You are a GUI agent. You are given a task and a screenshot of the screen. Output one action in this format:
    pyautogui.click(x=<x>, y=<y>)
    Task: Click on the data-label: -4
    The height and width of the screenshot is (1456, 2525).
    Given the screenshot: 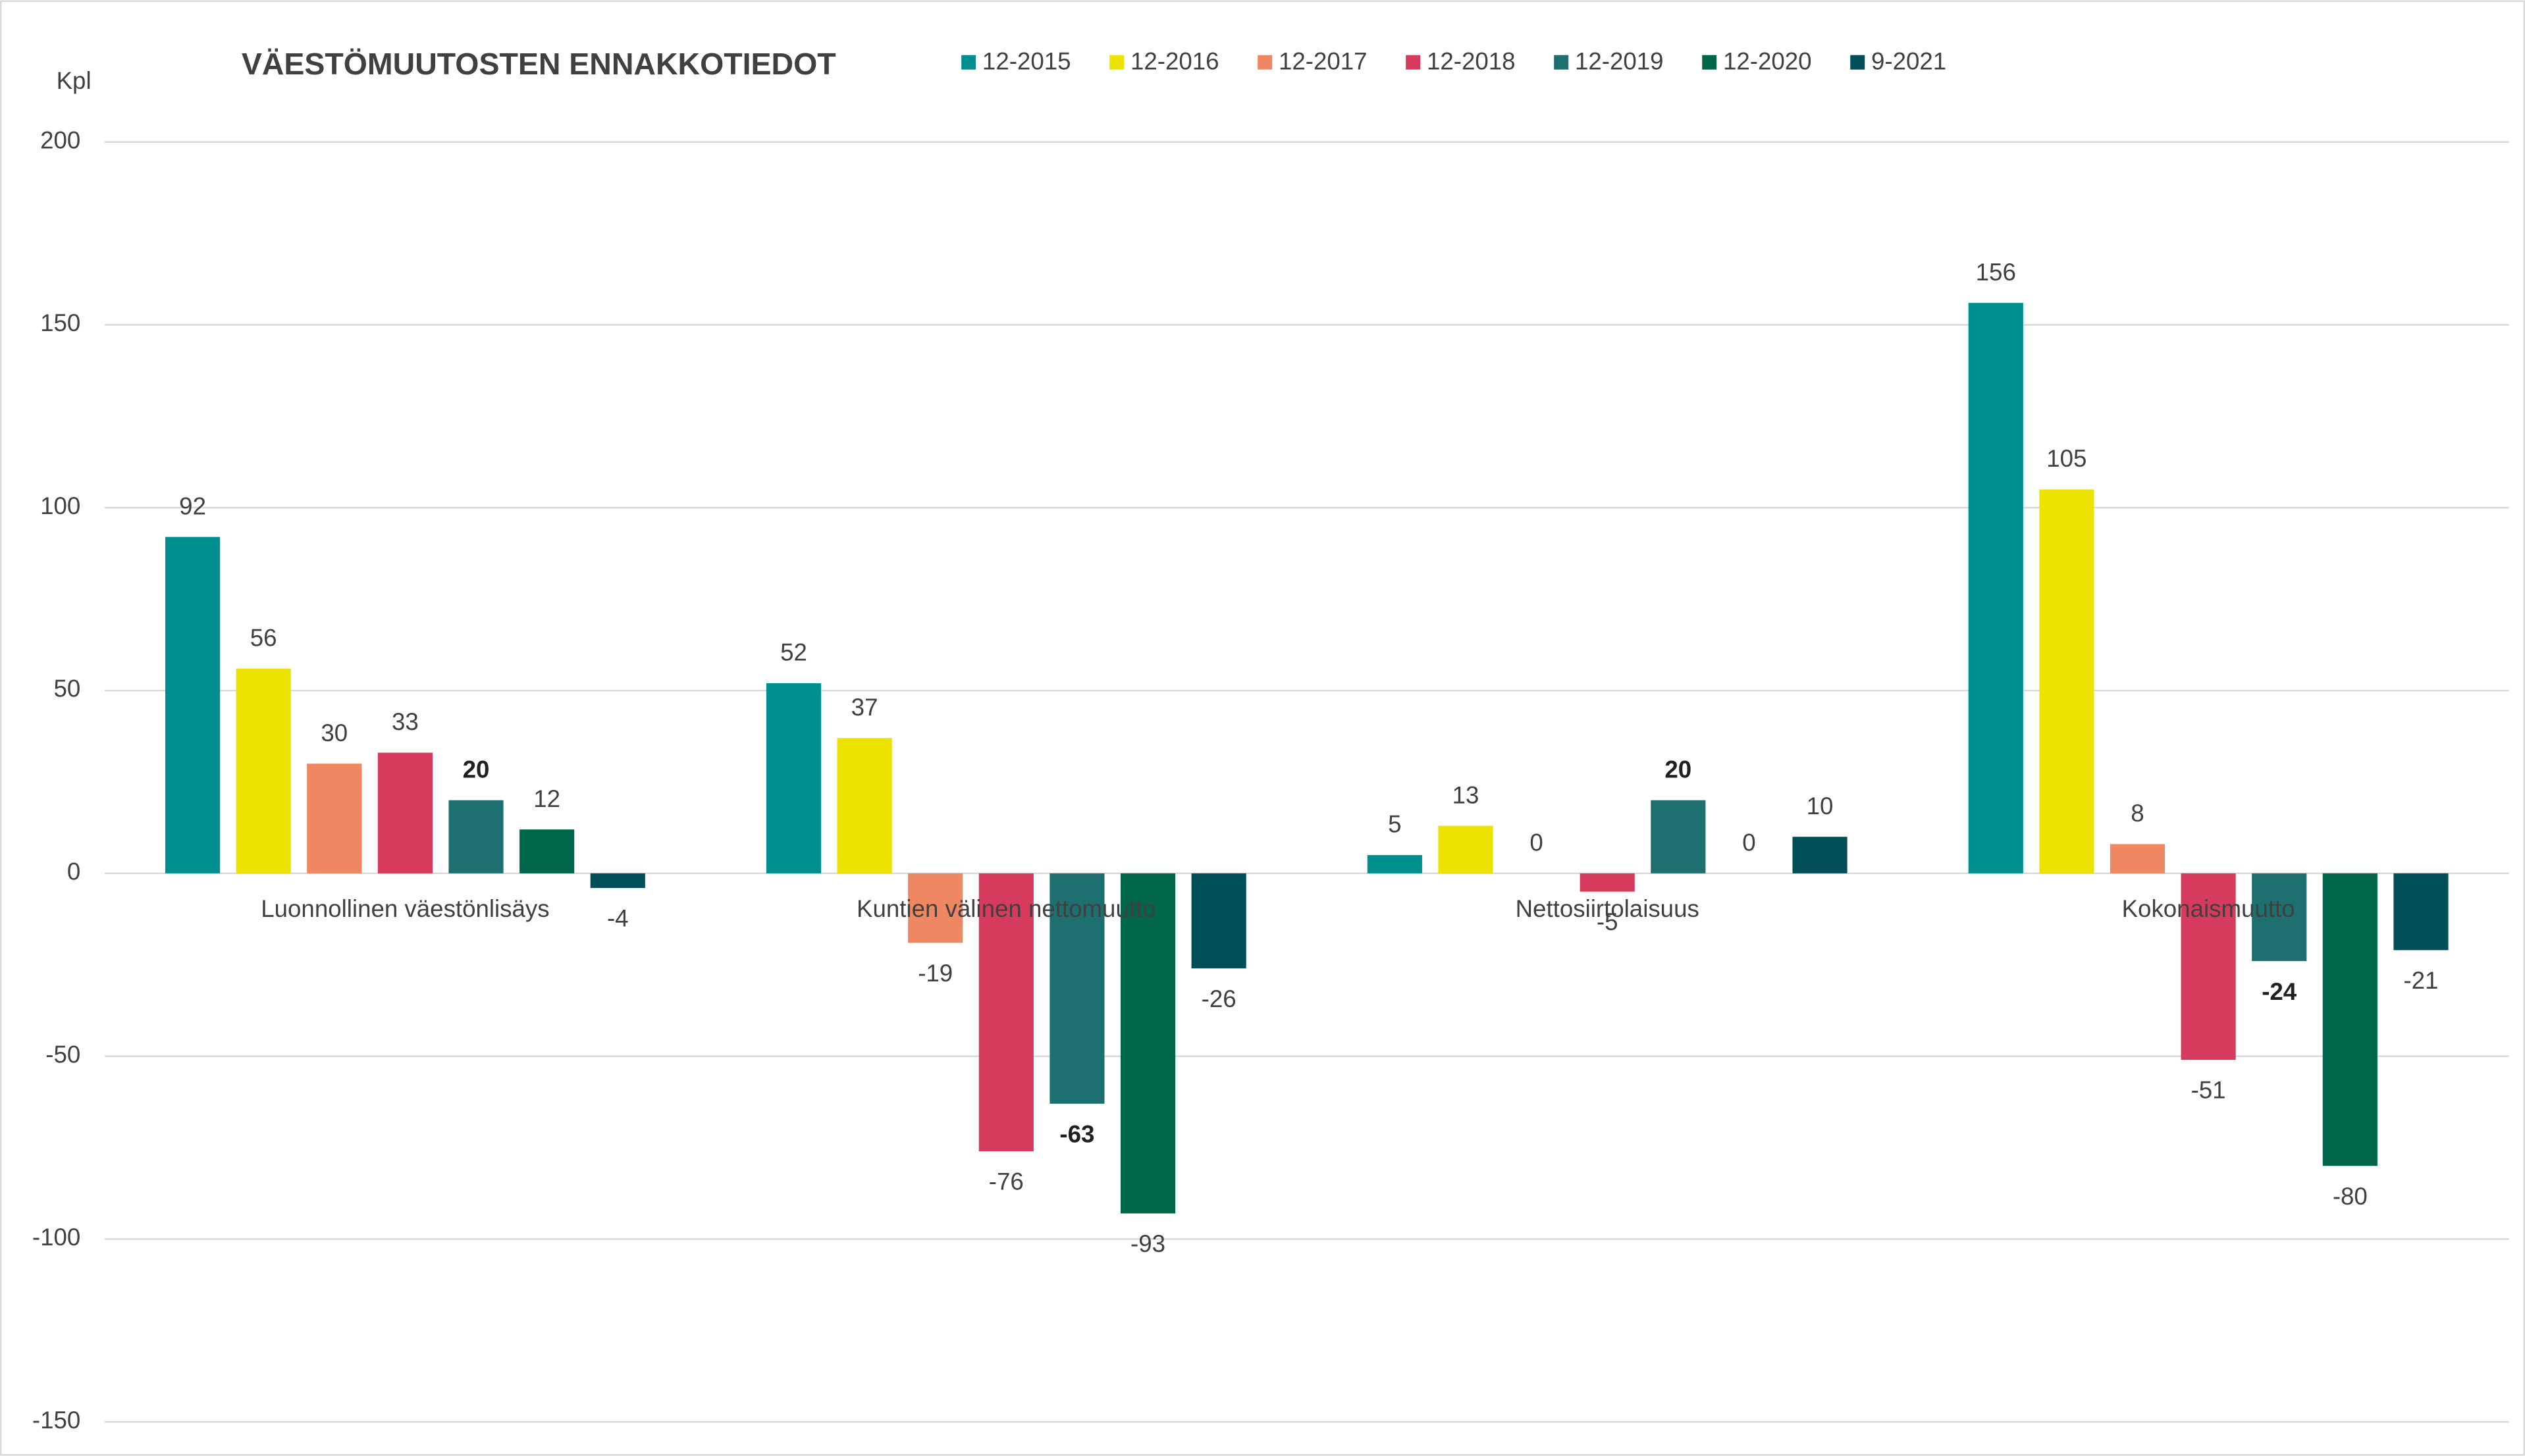 What is the action you would take?
    pyautogui.click(x=618, y=918)
    